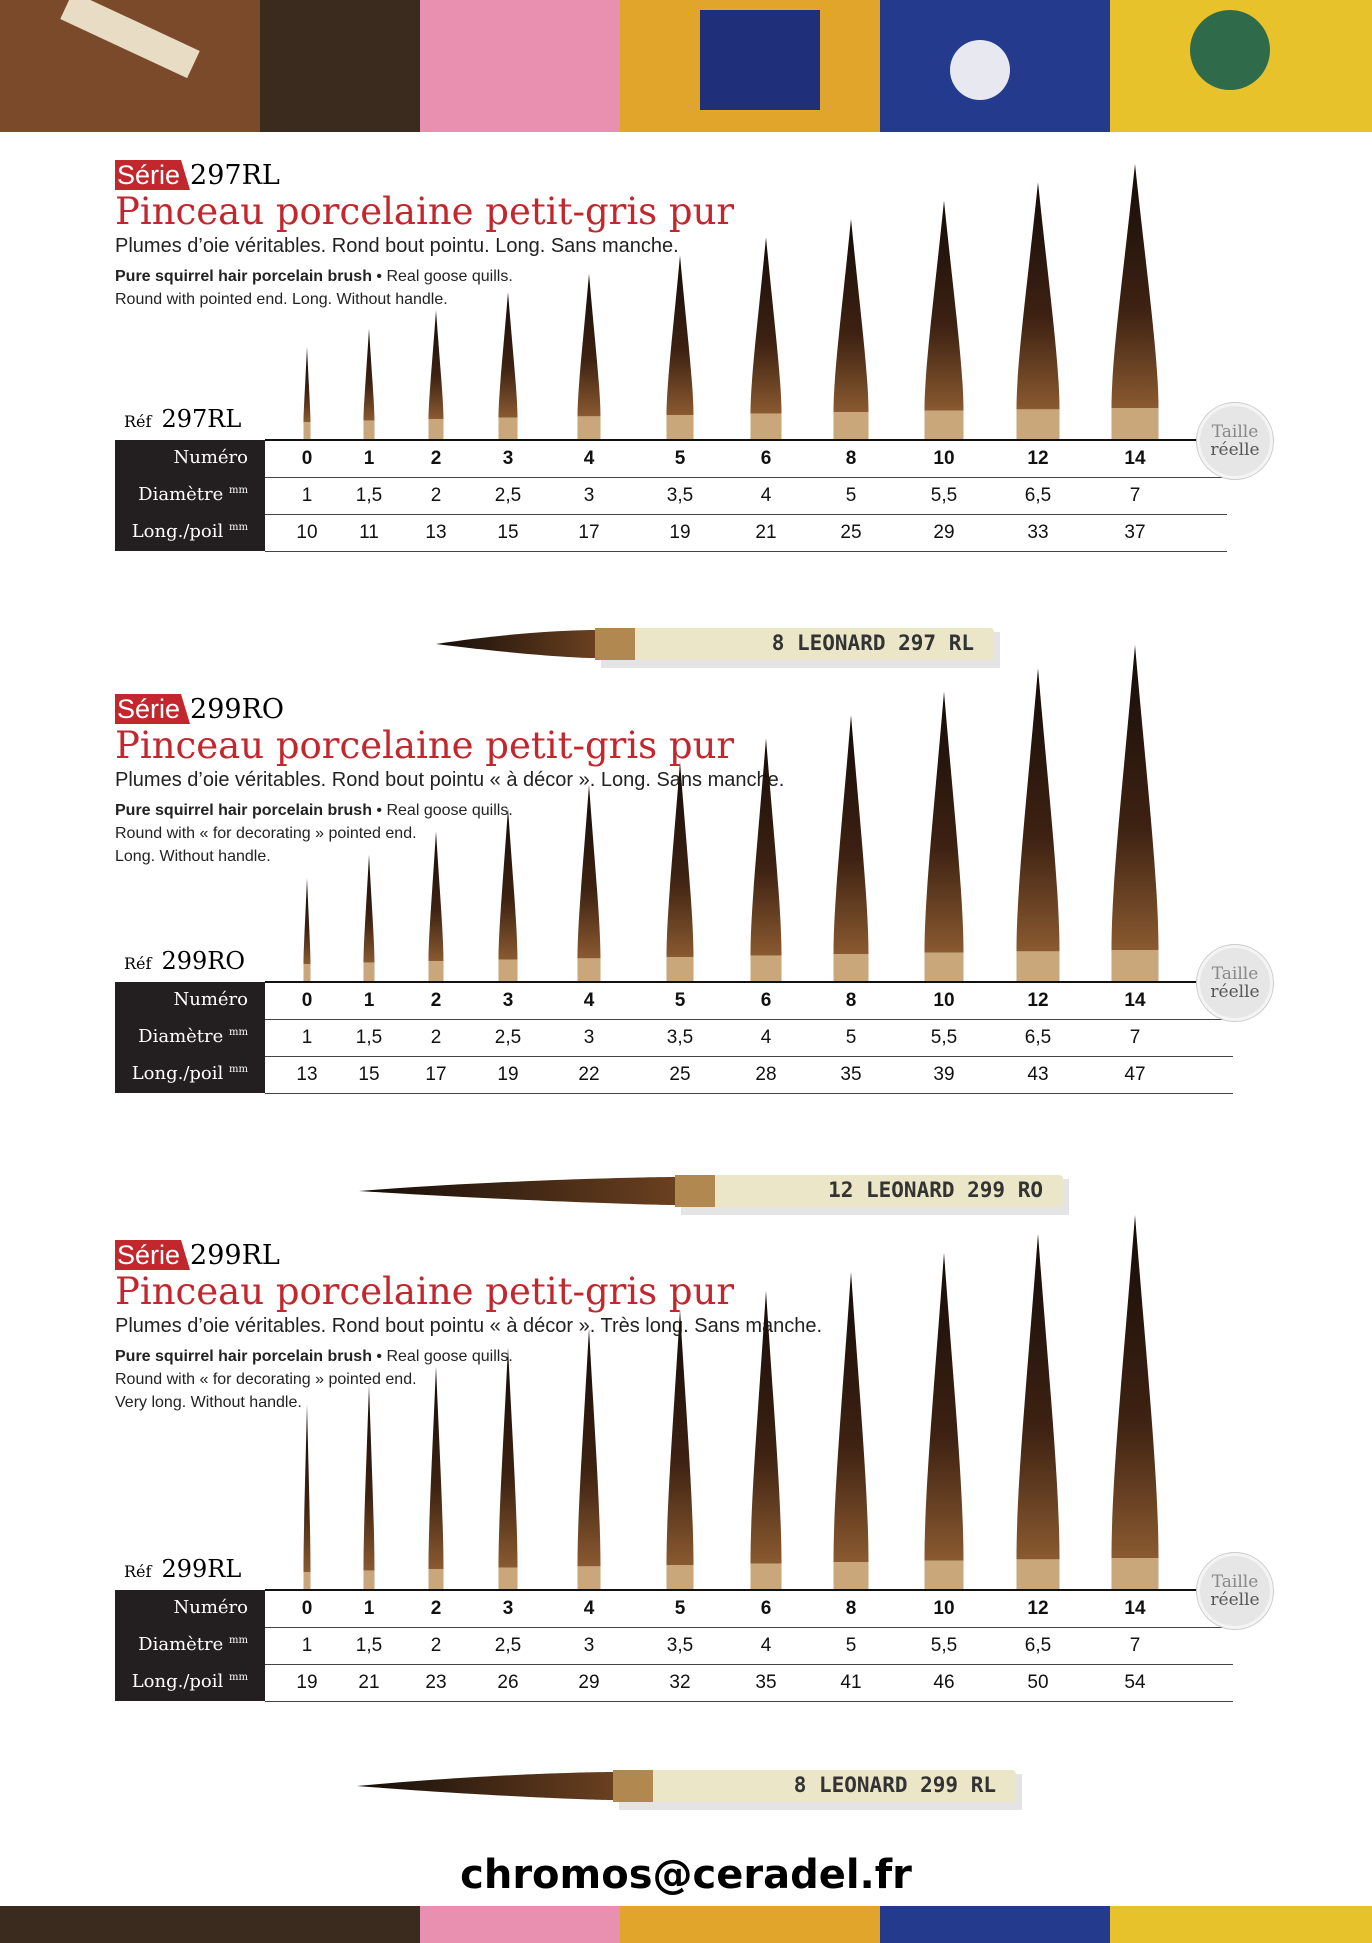 Image resolution: width=1372 pixels, height=1943 pixels. I want to click on table-cell: 50, so click(1038, 1682).